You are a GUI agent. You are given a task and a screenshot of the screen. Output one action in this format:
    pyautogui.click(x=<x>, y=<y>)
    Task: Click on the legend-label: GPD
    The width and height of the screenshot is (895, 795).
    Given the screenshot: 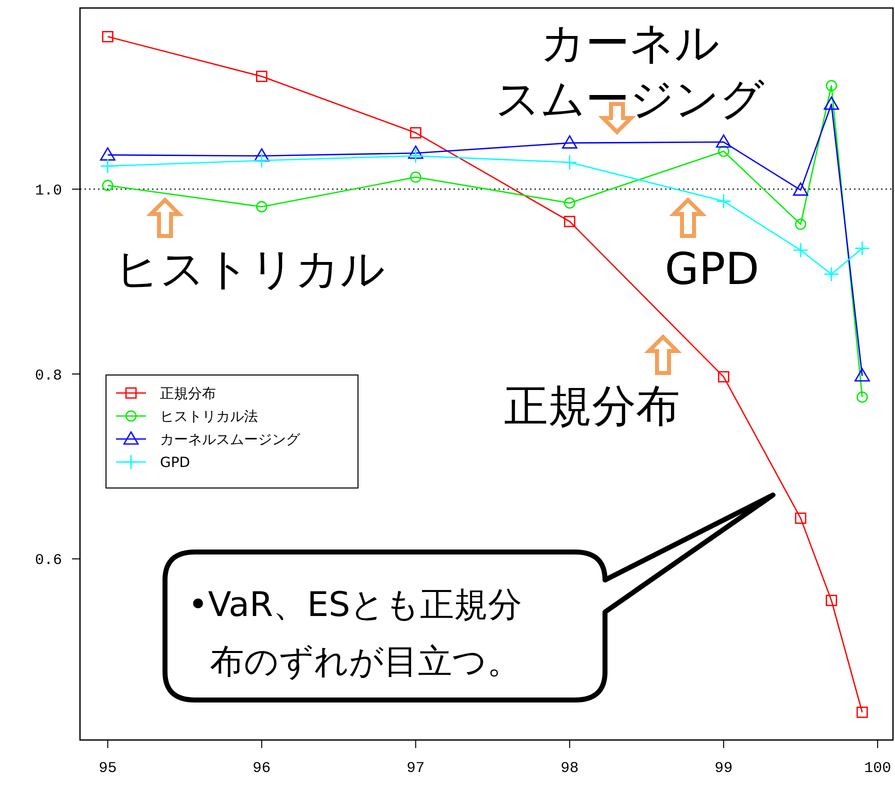 What is the action you would take?
    pyautogui.click(x=175, y=462)
    